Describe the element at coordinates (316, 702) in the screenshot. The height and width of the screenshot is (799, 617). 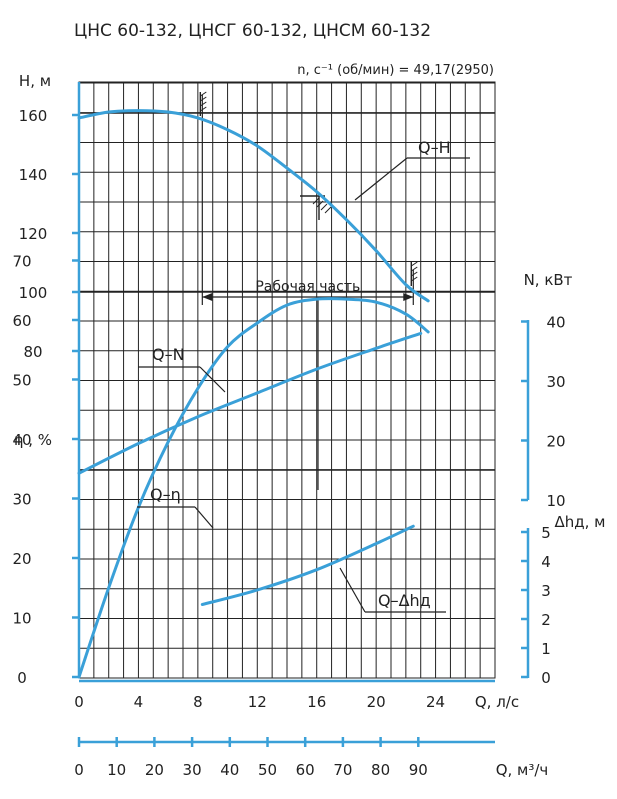
I see `q-tick-label: 16` at that location.